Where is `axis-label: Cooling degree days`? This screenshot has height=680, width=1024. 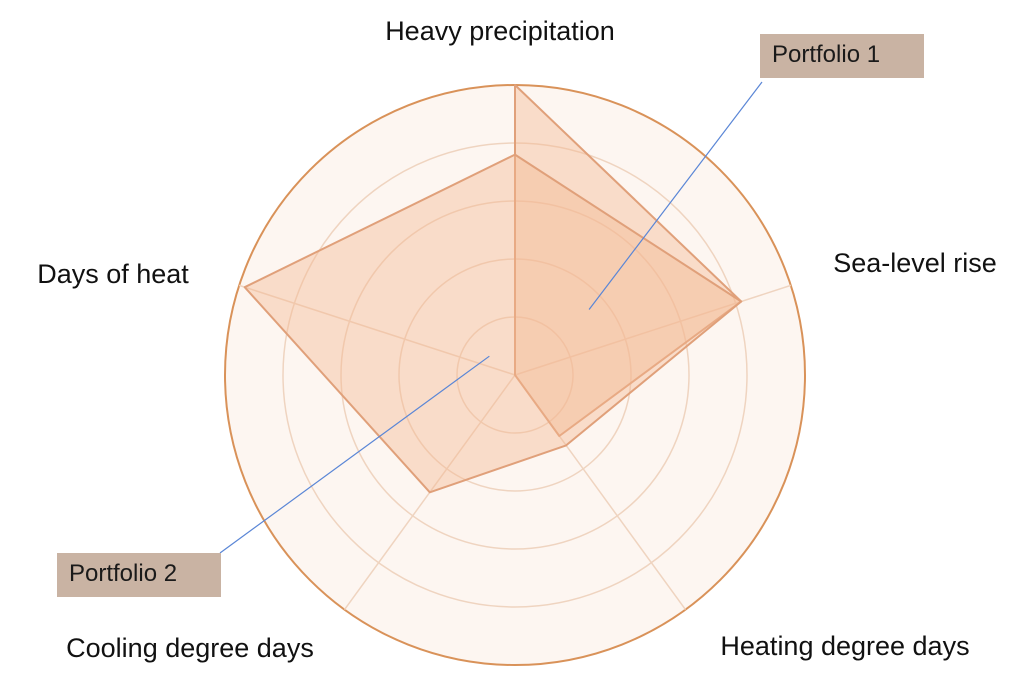
axis-label: Cooling degree days is located at coordinates (190, 648).